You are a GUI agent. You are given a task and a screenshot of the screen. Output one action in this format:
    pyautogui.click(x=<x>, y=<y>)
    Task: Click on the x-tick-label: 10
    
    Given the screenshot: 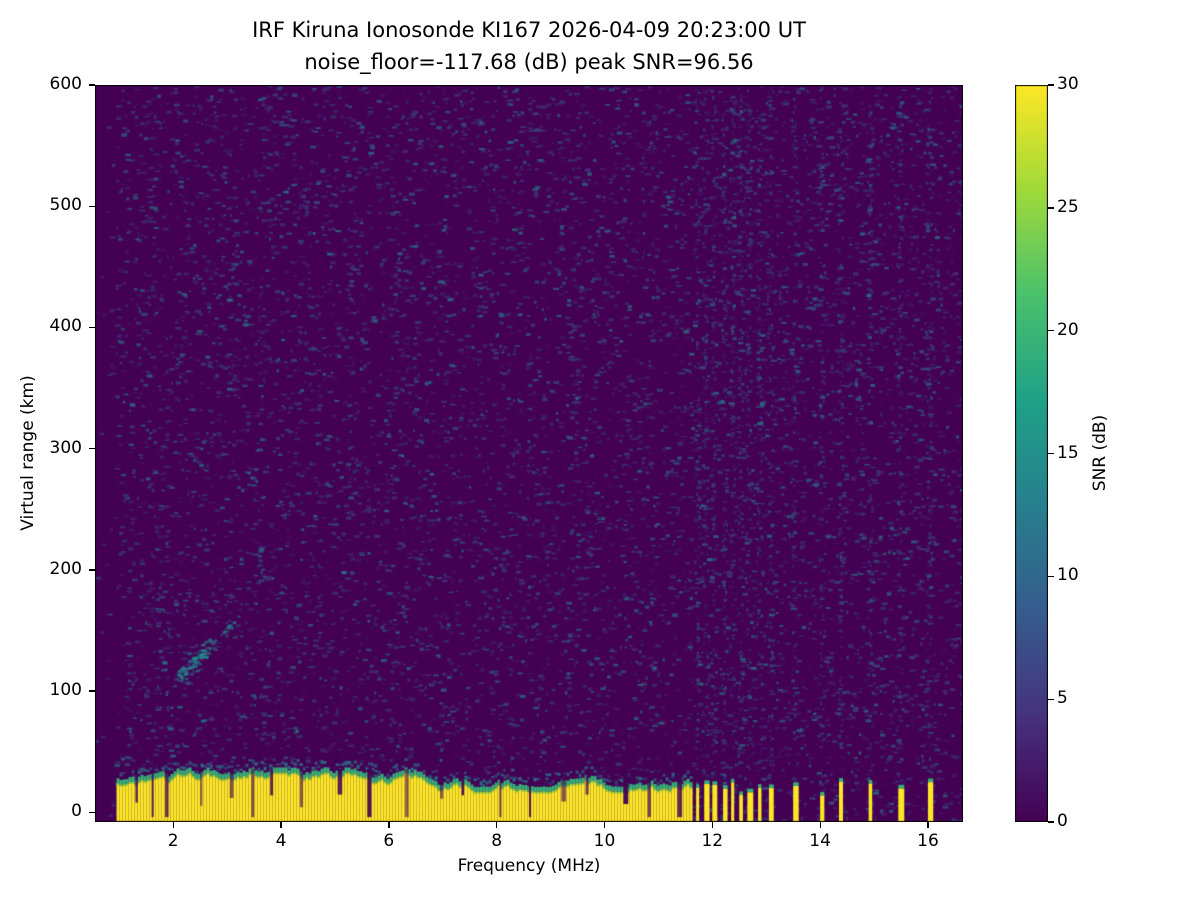 What is the action you would take?
    pyautogui.click(x=604, y=841)
    